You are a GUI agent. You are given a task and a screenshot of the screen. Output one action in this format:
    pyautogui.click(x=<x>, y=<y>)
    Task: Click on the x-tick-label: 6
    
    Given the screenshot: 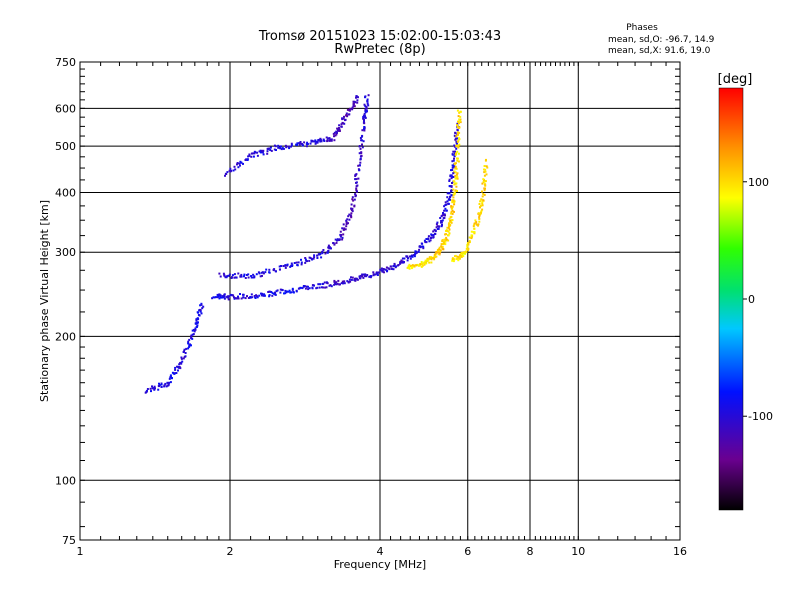 What is the action you would take?
    pyautogui.click(x=467, y=551)
    